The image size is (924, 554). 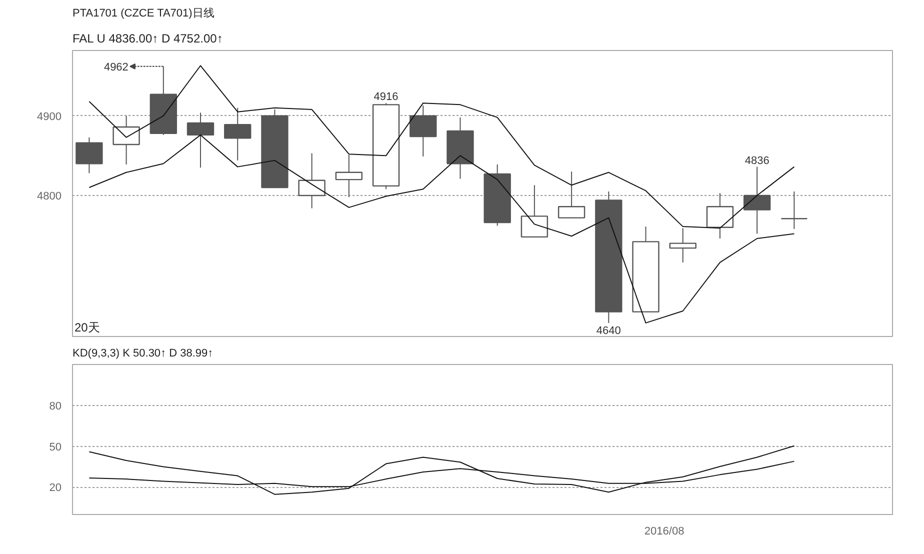 What do you see at coordinates (49, 116) in the screenshot?
I see `y-tick-label: 4900` at bounding box center [49, 116].